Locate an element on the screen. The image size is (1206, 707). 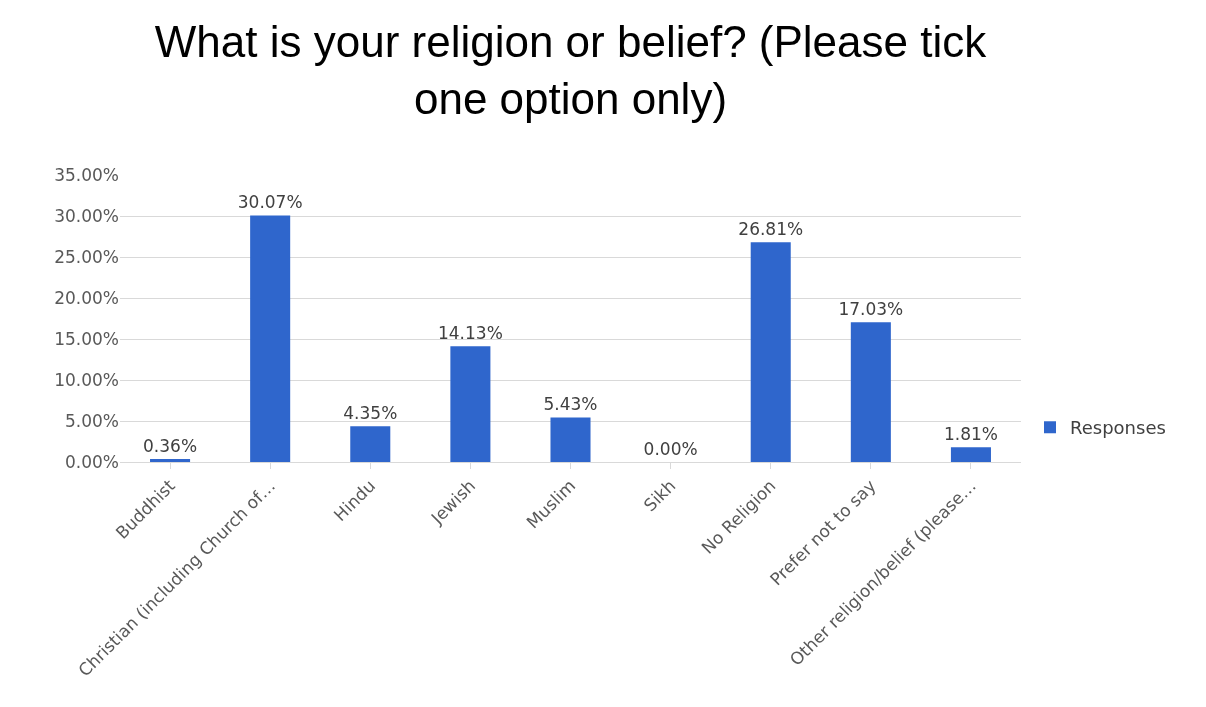
y-tick-label: 0.00% is located at coordinates (91, 461).